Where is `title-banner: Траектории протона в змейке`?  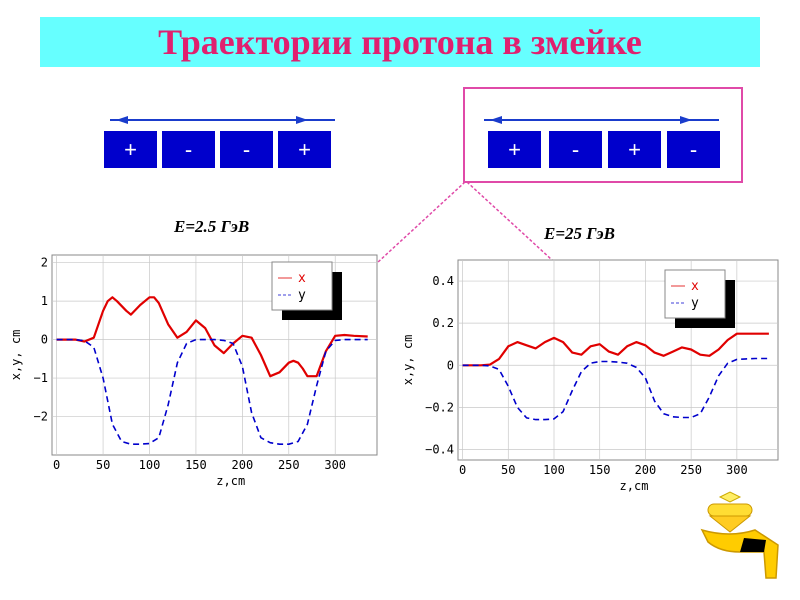 title-banner: Траектории протона в змейке is located at coordinates (400, 42).